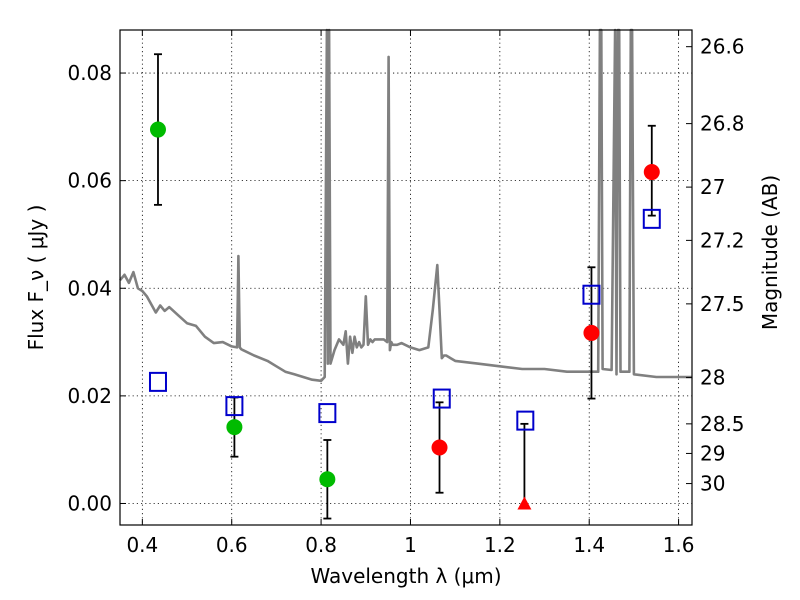 The image size is (800, 600). What do you see at coordinates (722, 240) in the screenshot?
I see `y2-tick-label: 27.2` at bounding box center [722, 240].